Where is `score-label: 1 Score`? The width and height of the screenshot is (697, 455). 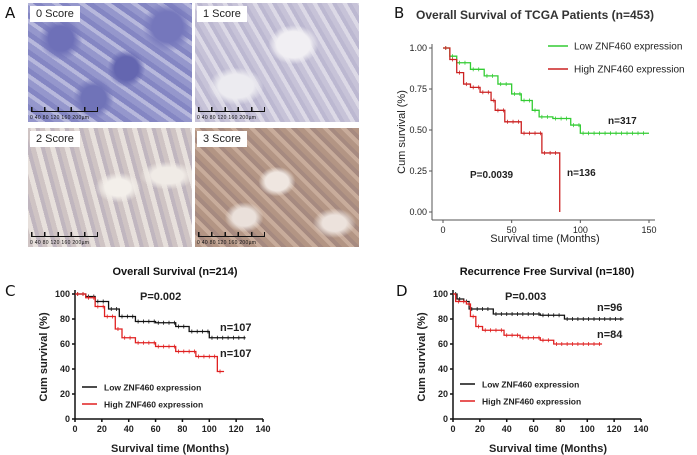 score-label: 1 Score is located at coordinates (222, 14).